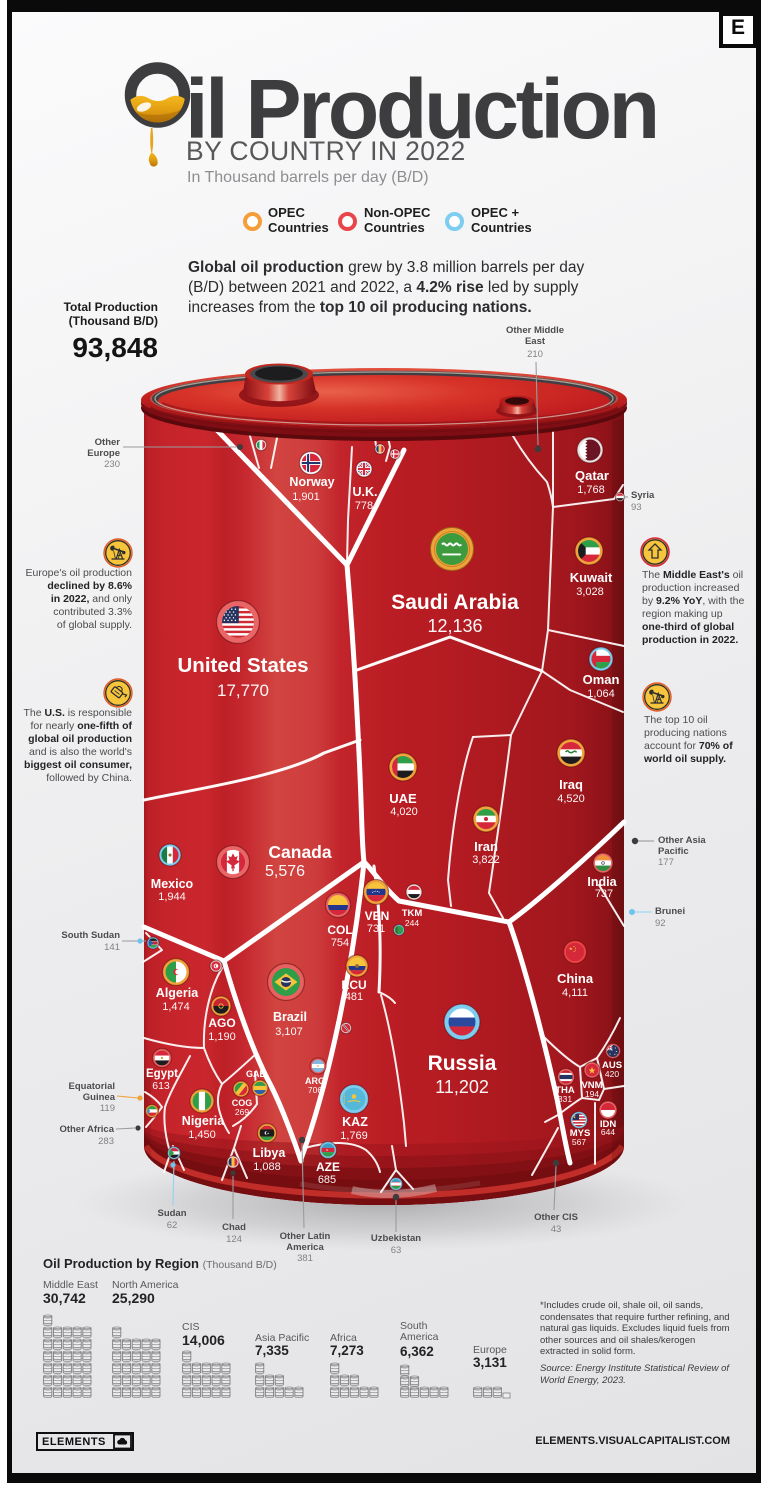  I want to click on svg-text: 4,520, so click(571, 799).